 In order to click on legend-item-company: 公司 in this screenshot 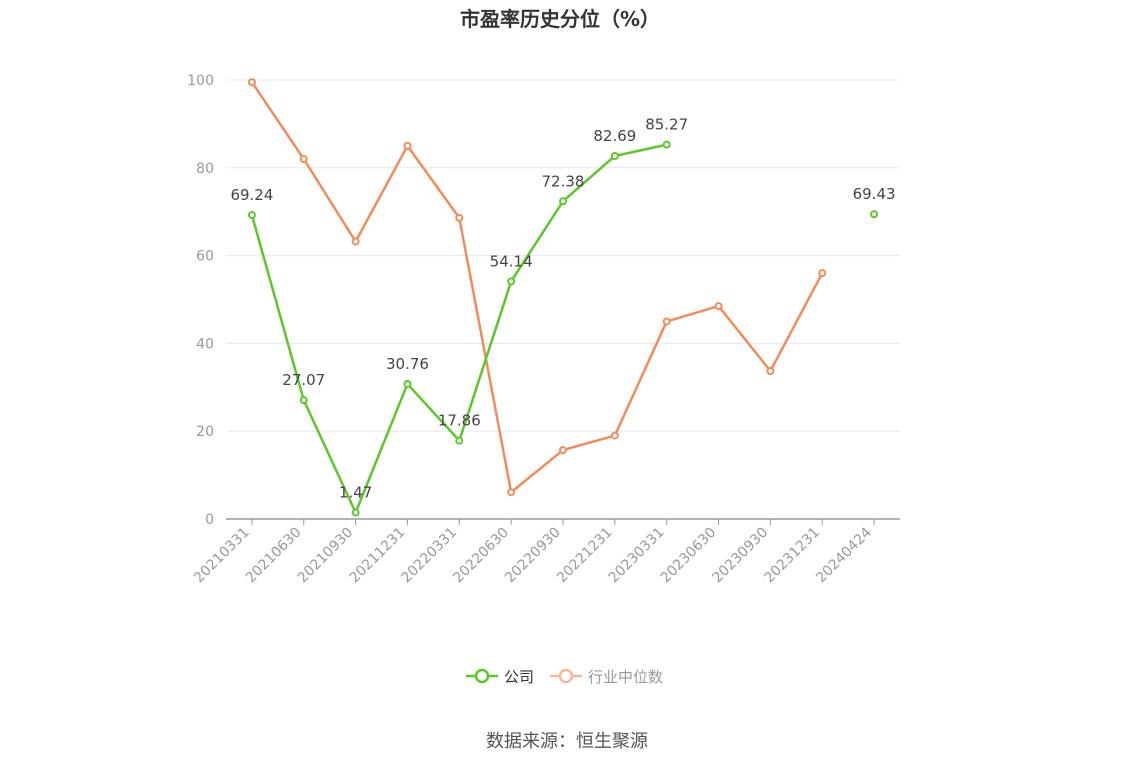, I will do `click(500, 677)`.